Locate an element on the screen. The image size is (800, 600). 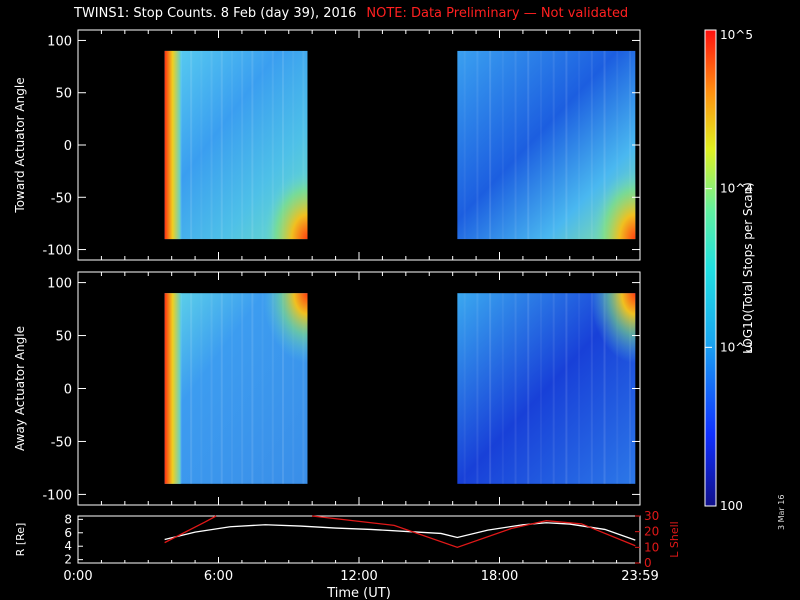
colorbar-label: LOG10(Total Stops per Scan) is located at coordinates (748, 268).